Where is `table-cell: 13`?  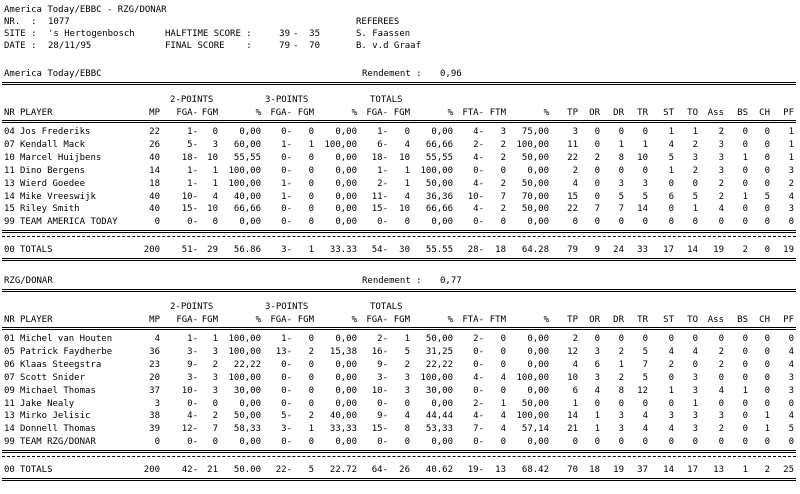 table-cell: 13 is located at coordinates (9, 416).